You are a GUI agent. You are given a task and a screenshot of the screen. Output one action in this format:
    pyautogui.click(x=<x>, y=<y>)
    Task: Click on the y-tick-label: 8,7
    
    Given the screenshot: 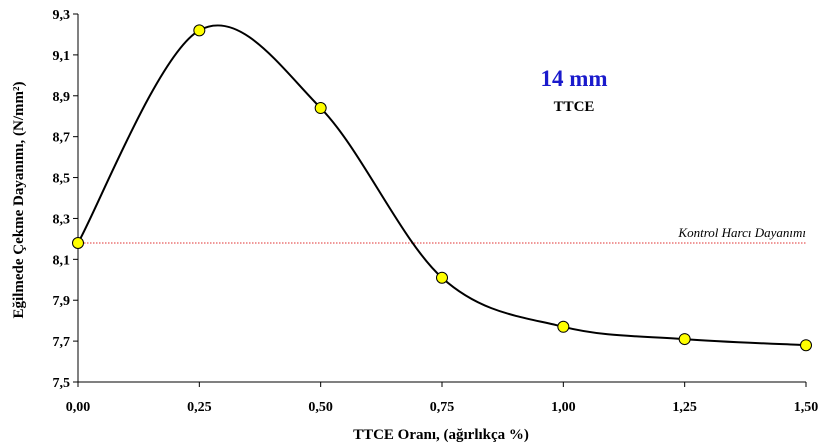 What is the action you would take?
    pyautogui.click(x=62, y=138)
    